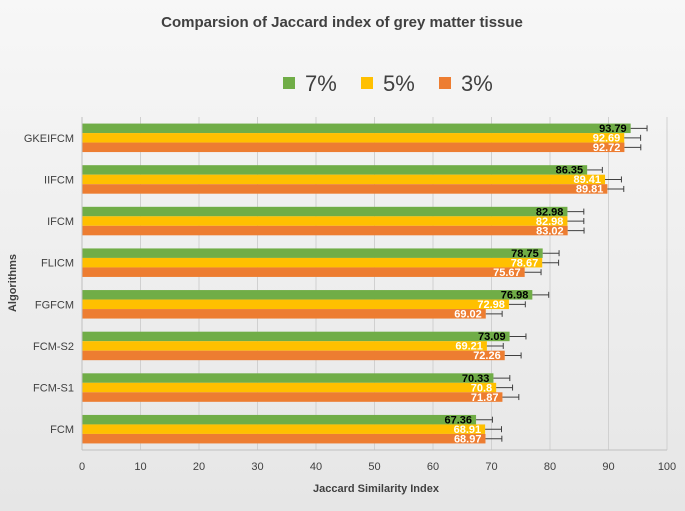  I want to click on data-label-fcm-s1-3: 71.87, so click(485, 398).